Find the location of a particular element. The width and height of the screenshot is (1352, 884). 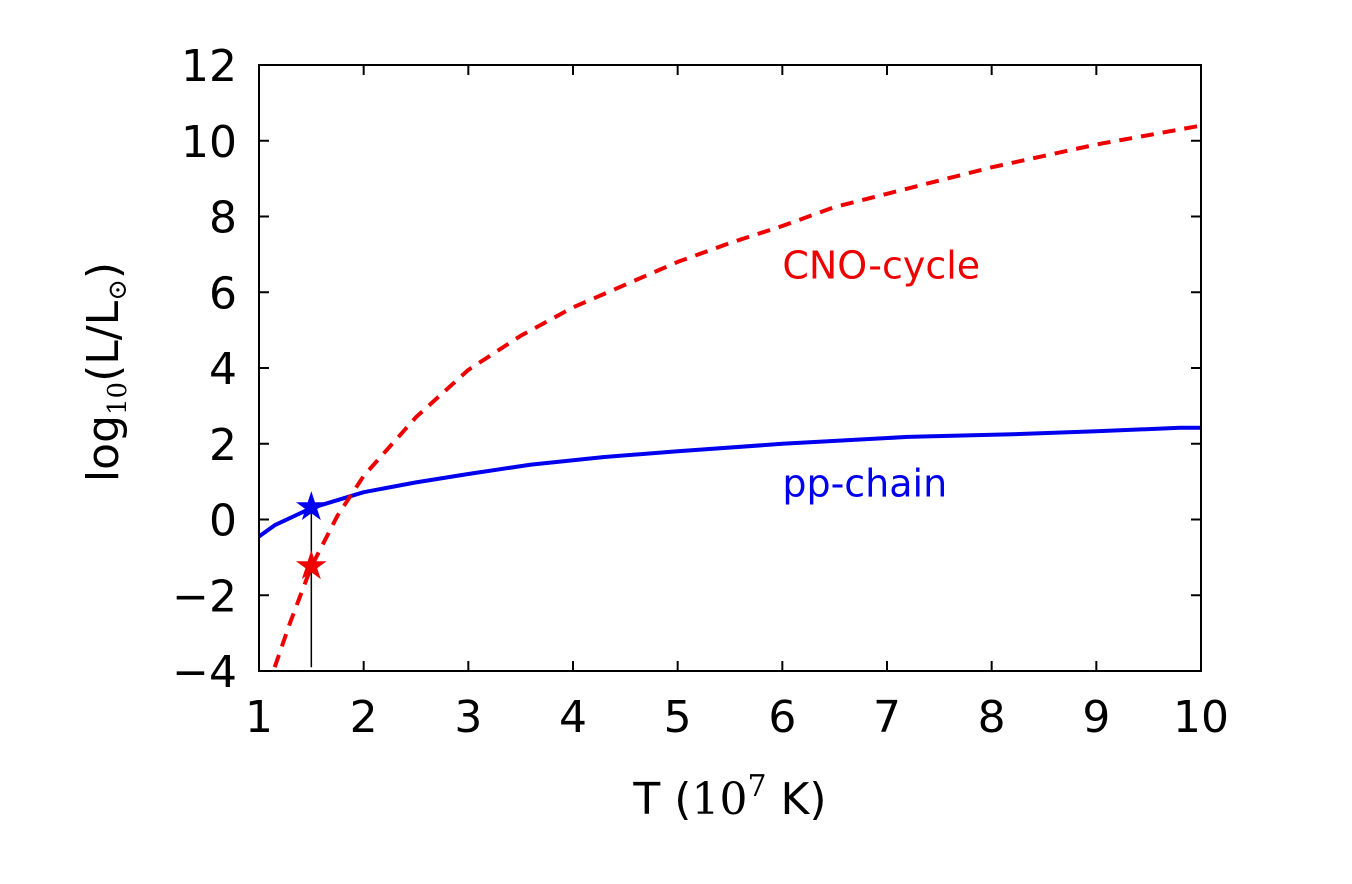

x-axis-label-base: 10 is located at coordinates (719, 799).